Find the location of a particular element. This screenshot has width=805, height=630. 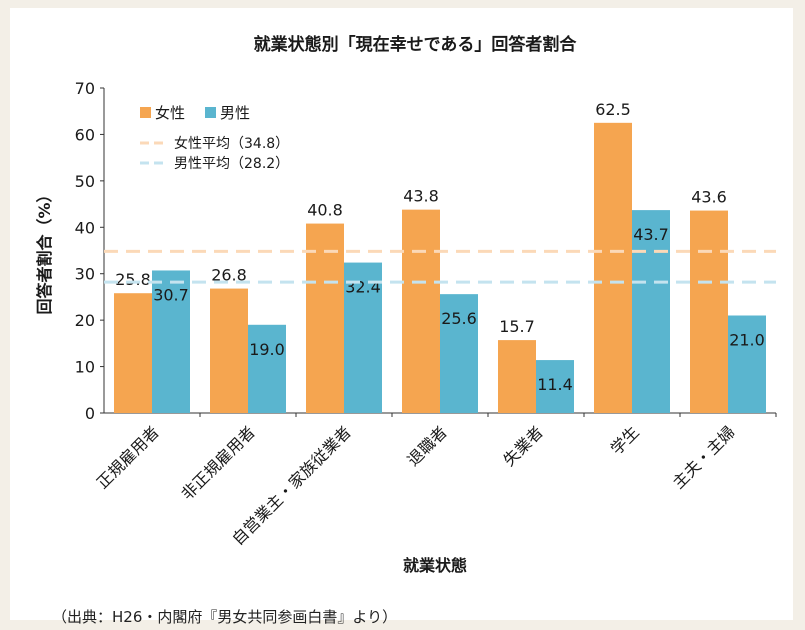

x-tick-label: 正規雇用者 is located at coordinates (128, 457).